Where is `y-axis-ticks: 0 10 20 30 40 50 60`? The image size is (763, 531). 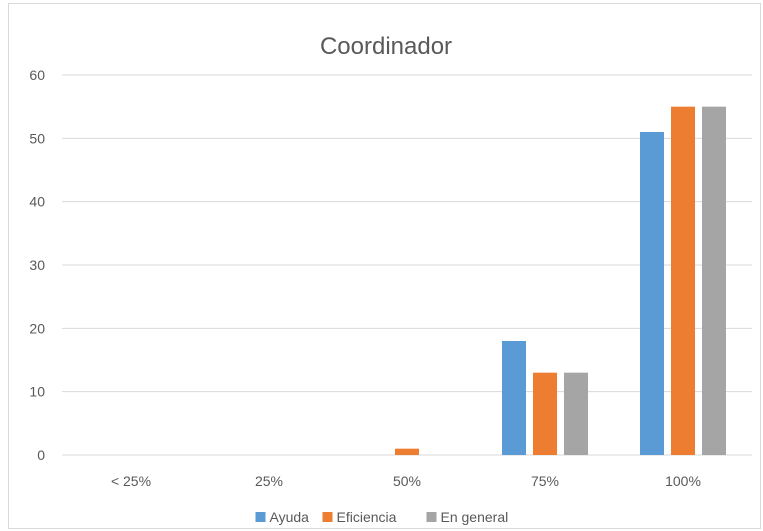 y-axis-ticks: 0 10 20 30 40 50 60 is located at coordinates (37, 265).